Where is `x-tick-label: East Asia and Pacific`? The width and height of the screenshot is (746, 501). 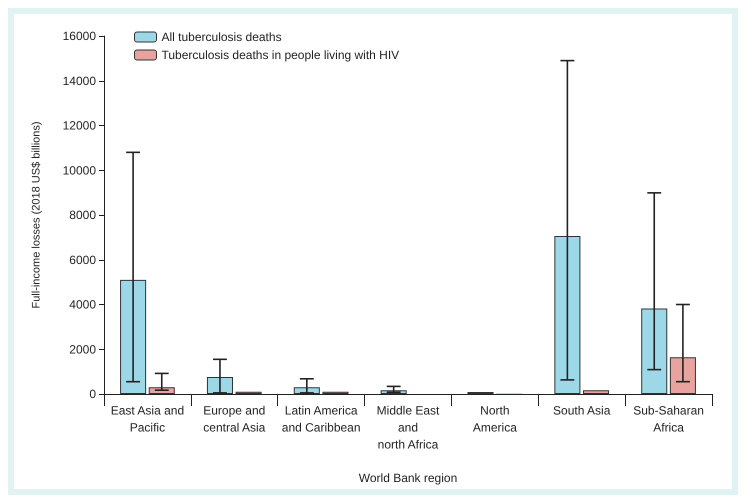
x-tick-label: East Asia and Pacific is located at coordinates (147, 419).